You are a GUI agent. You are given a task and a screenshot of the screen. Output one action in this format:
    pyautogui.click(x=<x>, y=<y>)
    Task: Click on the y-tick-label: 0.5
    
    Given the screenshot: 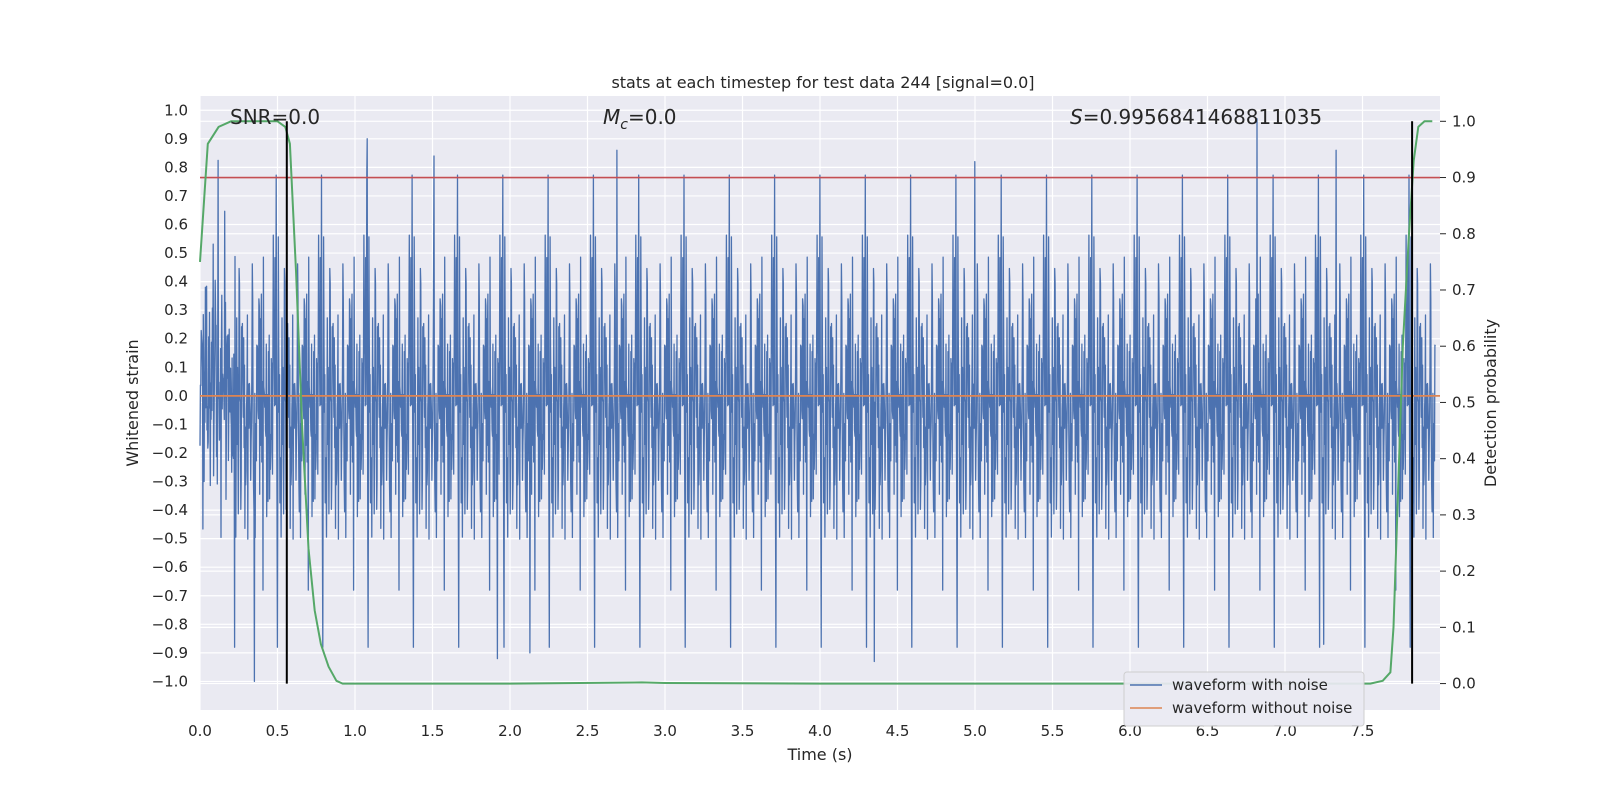 What is the action you would take?
    pyautogui.click(x=176, y=253)
    